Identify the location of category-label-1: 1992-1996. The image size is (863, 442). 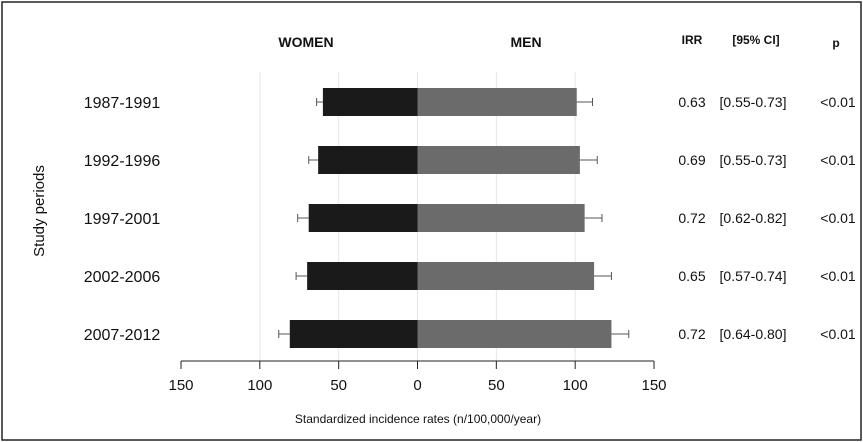
(122, 161).